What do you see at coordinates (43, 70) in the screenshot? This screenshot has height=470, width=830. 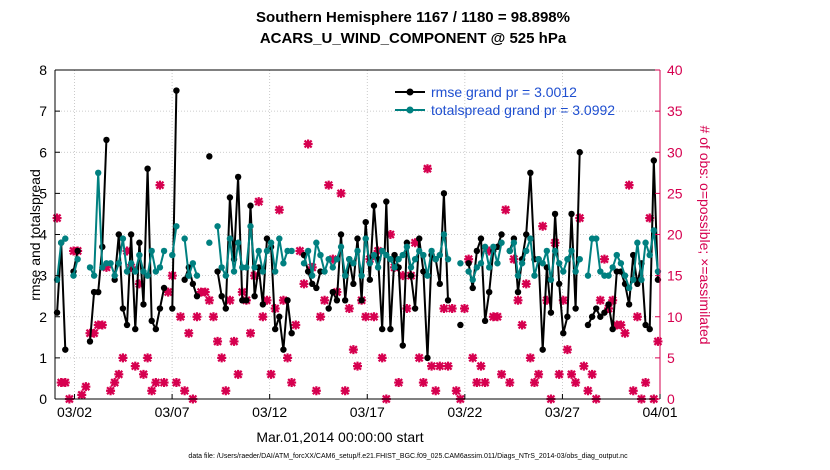 I see `y-left-tick-label: 8` at bounding box center [43, 70].